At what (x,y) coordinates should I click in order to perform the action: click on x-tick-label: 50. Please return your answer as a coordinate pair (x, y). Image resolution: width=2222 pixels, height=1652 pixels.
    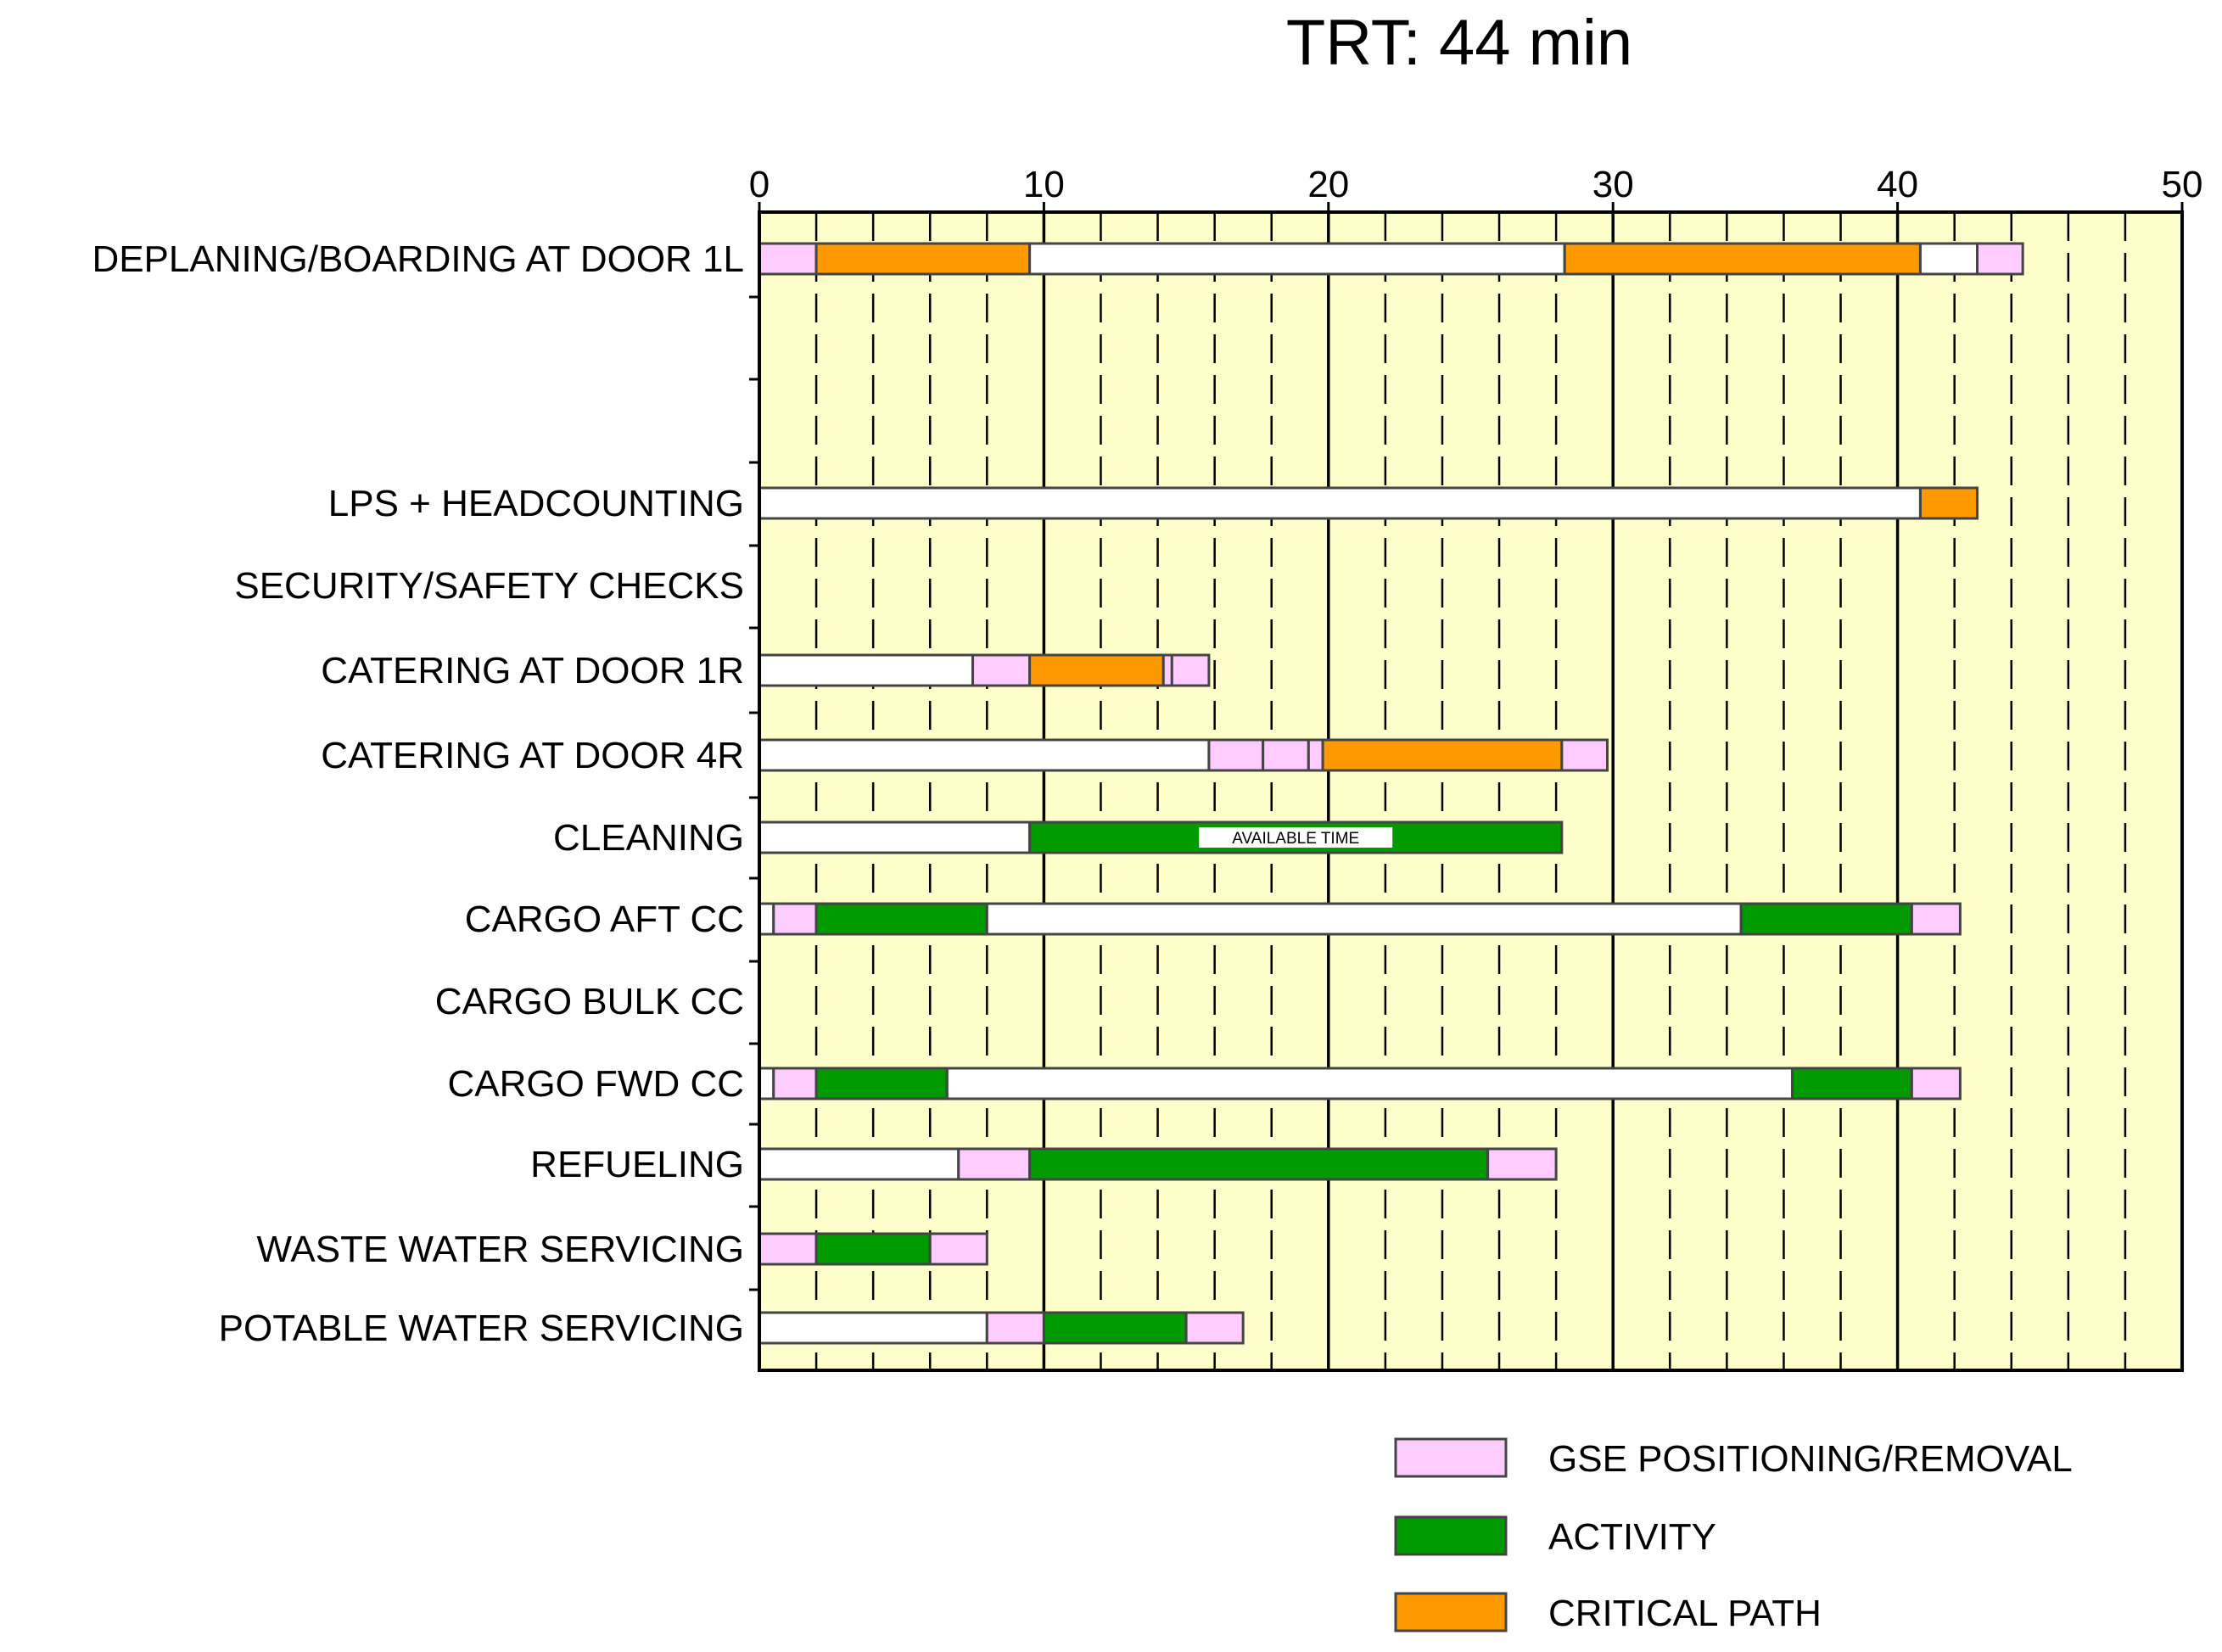
    Looking at the image, I should click on (2182, 185).